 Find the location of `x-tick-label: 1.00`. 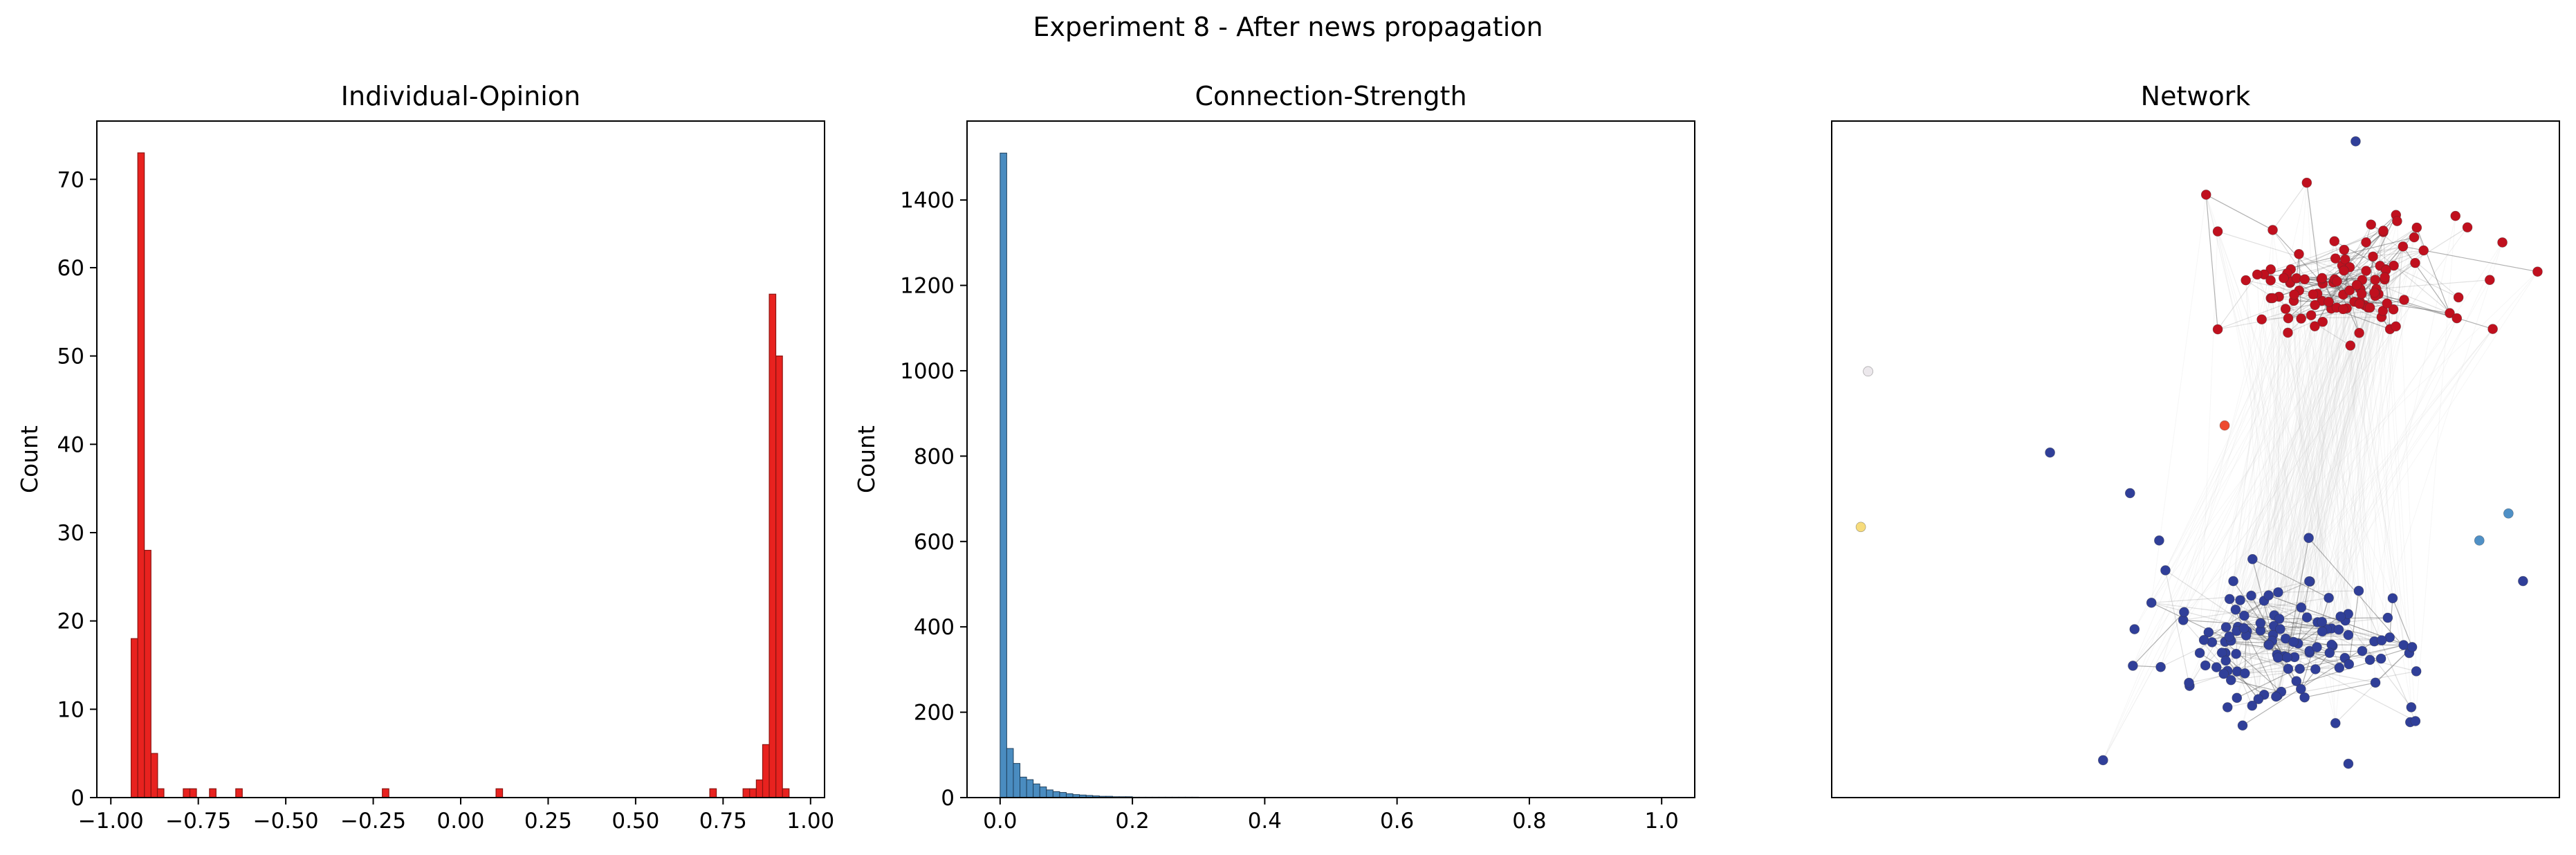

x-tick-label: 1.00 is located at coordinates (810, 822).